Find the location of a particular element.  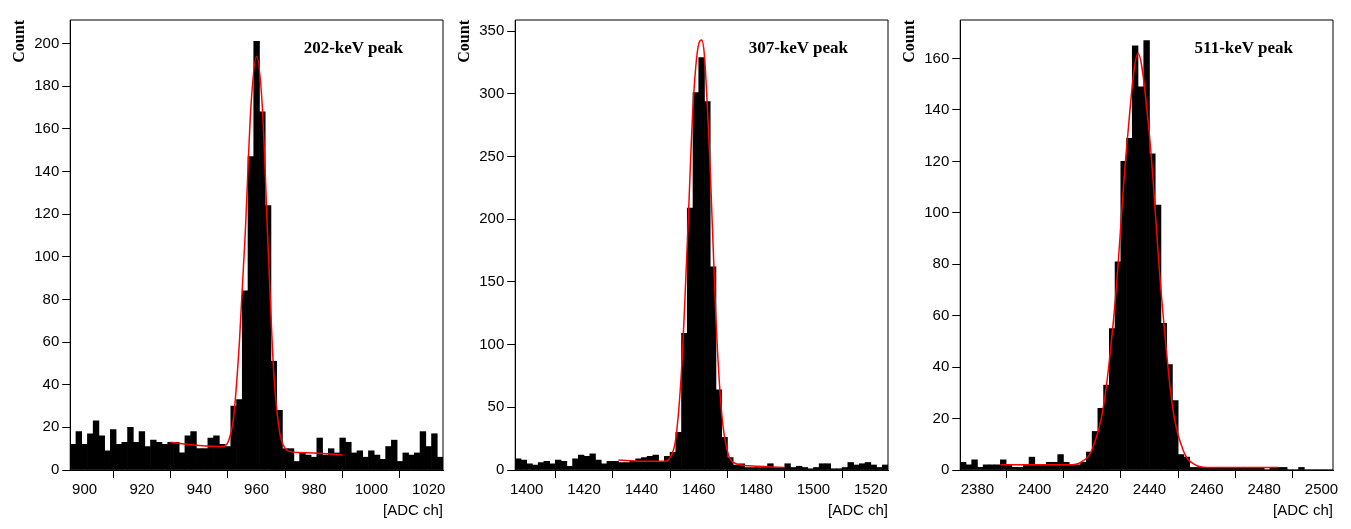

x-tick-label: 960 is located at coordinates (257, 489).